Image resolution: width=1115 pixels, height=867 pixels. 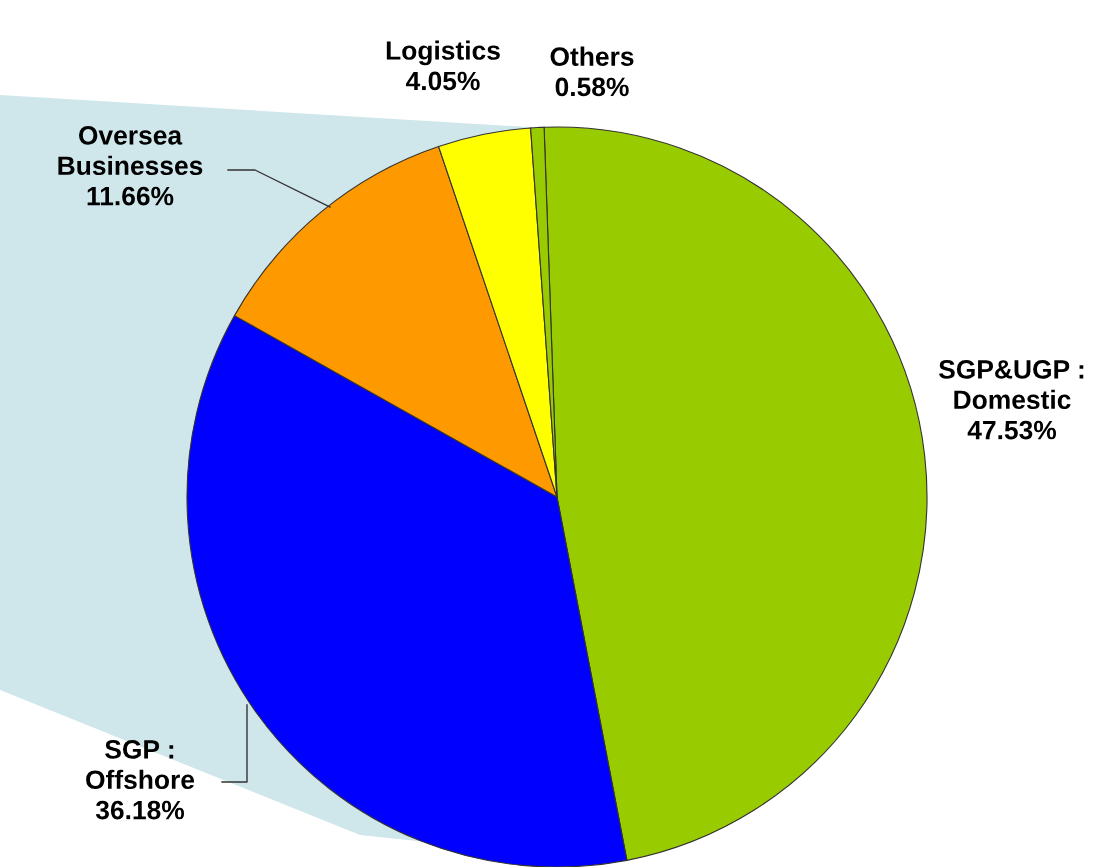 I want to click on slice-label: Others, so click(x=592, y=56).